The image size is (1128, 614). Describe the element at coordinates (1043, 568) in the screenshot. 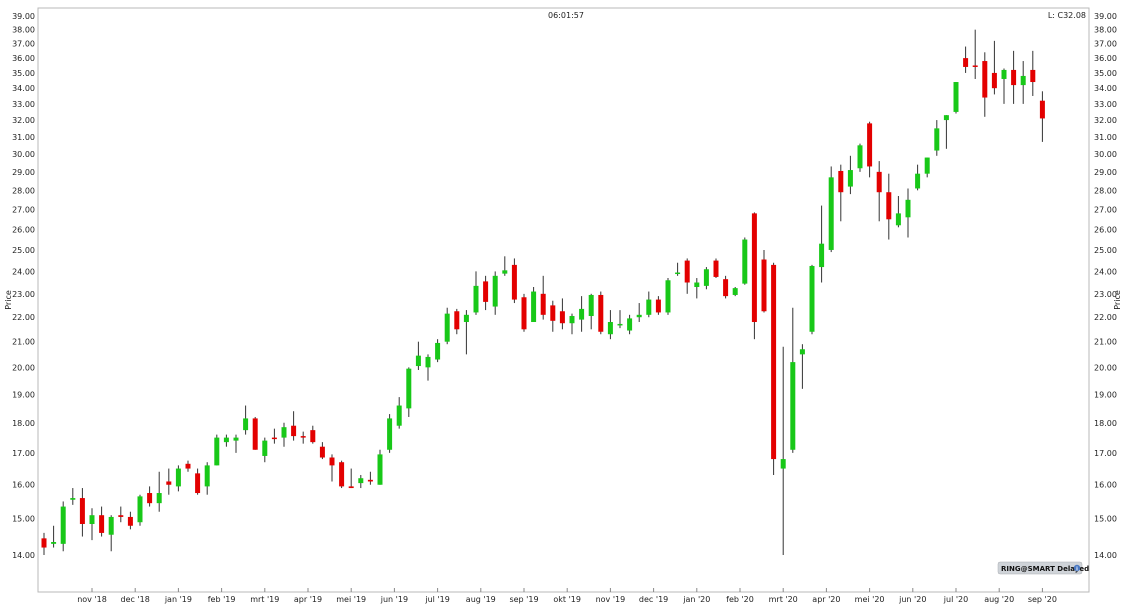

I see `data-source-badge: RING@SMART Delayed i` at that location.